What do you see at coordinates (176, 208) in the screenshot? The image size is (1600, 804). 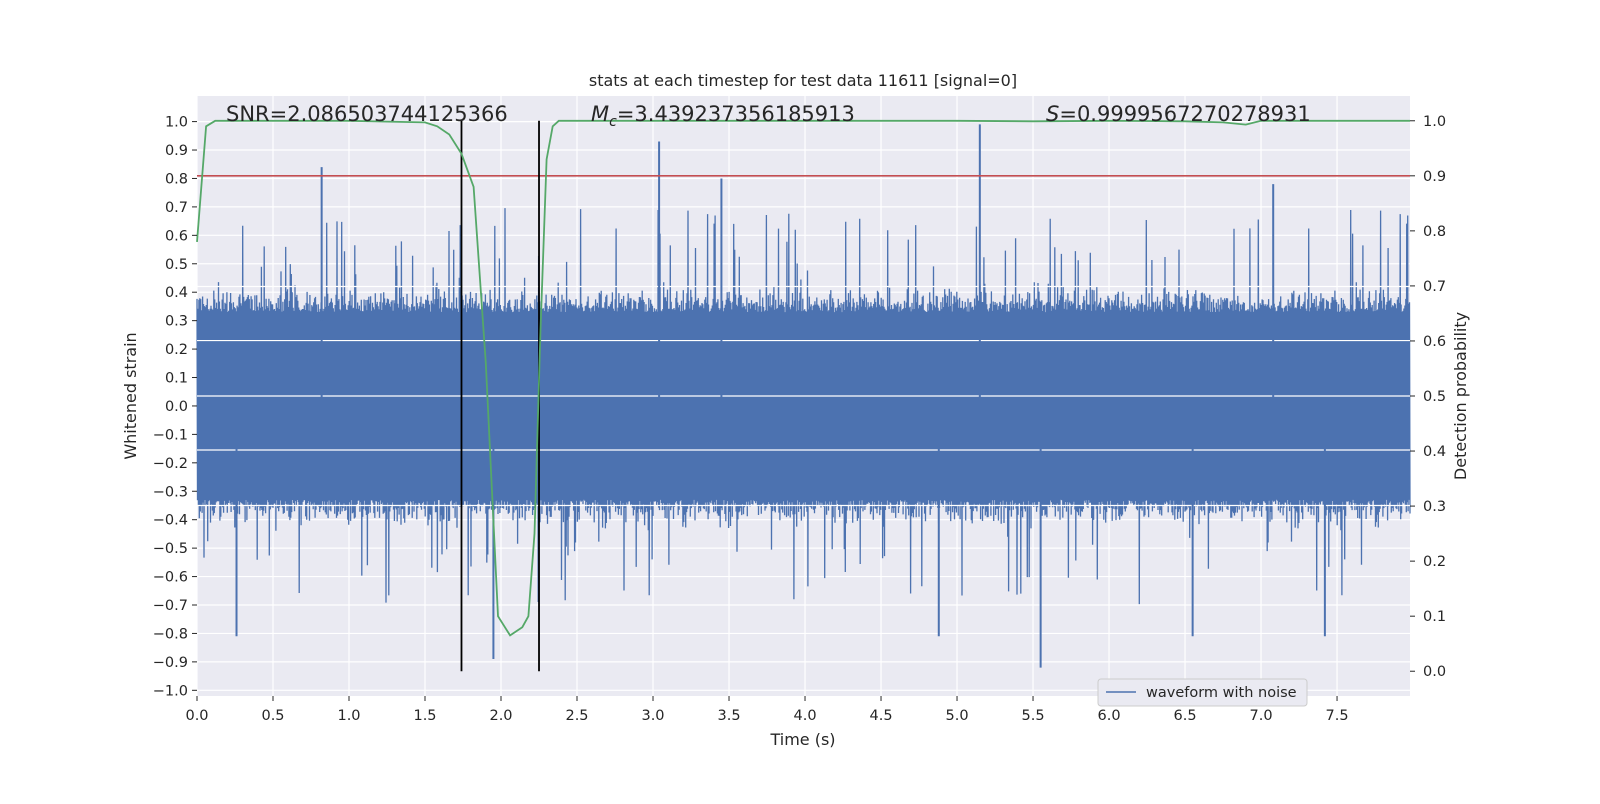 I see `y-left-tick-label: 0.7` at bounding box center [176, 208].